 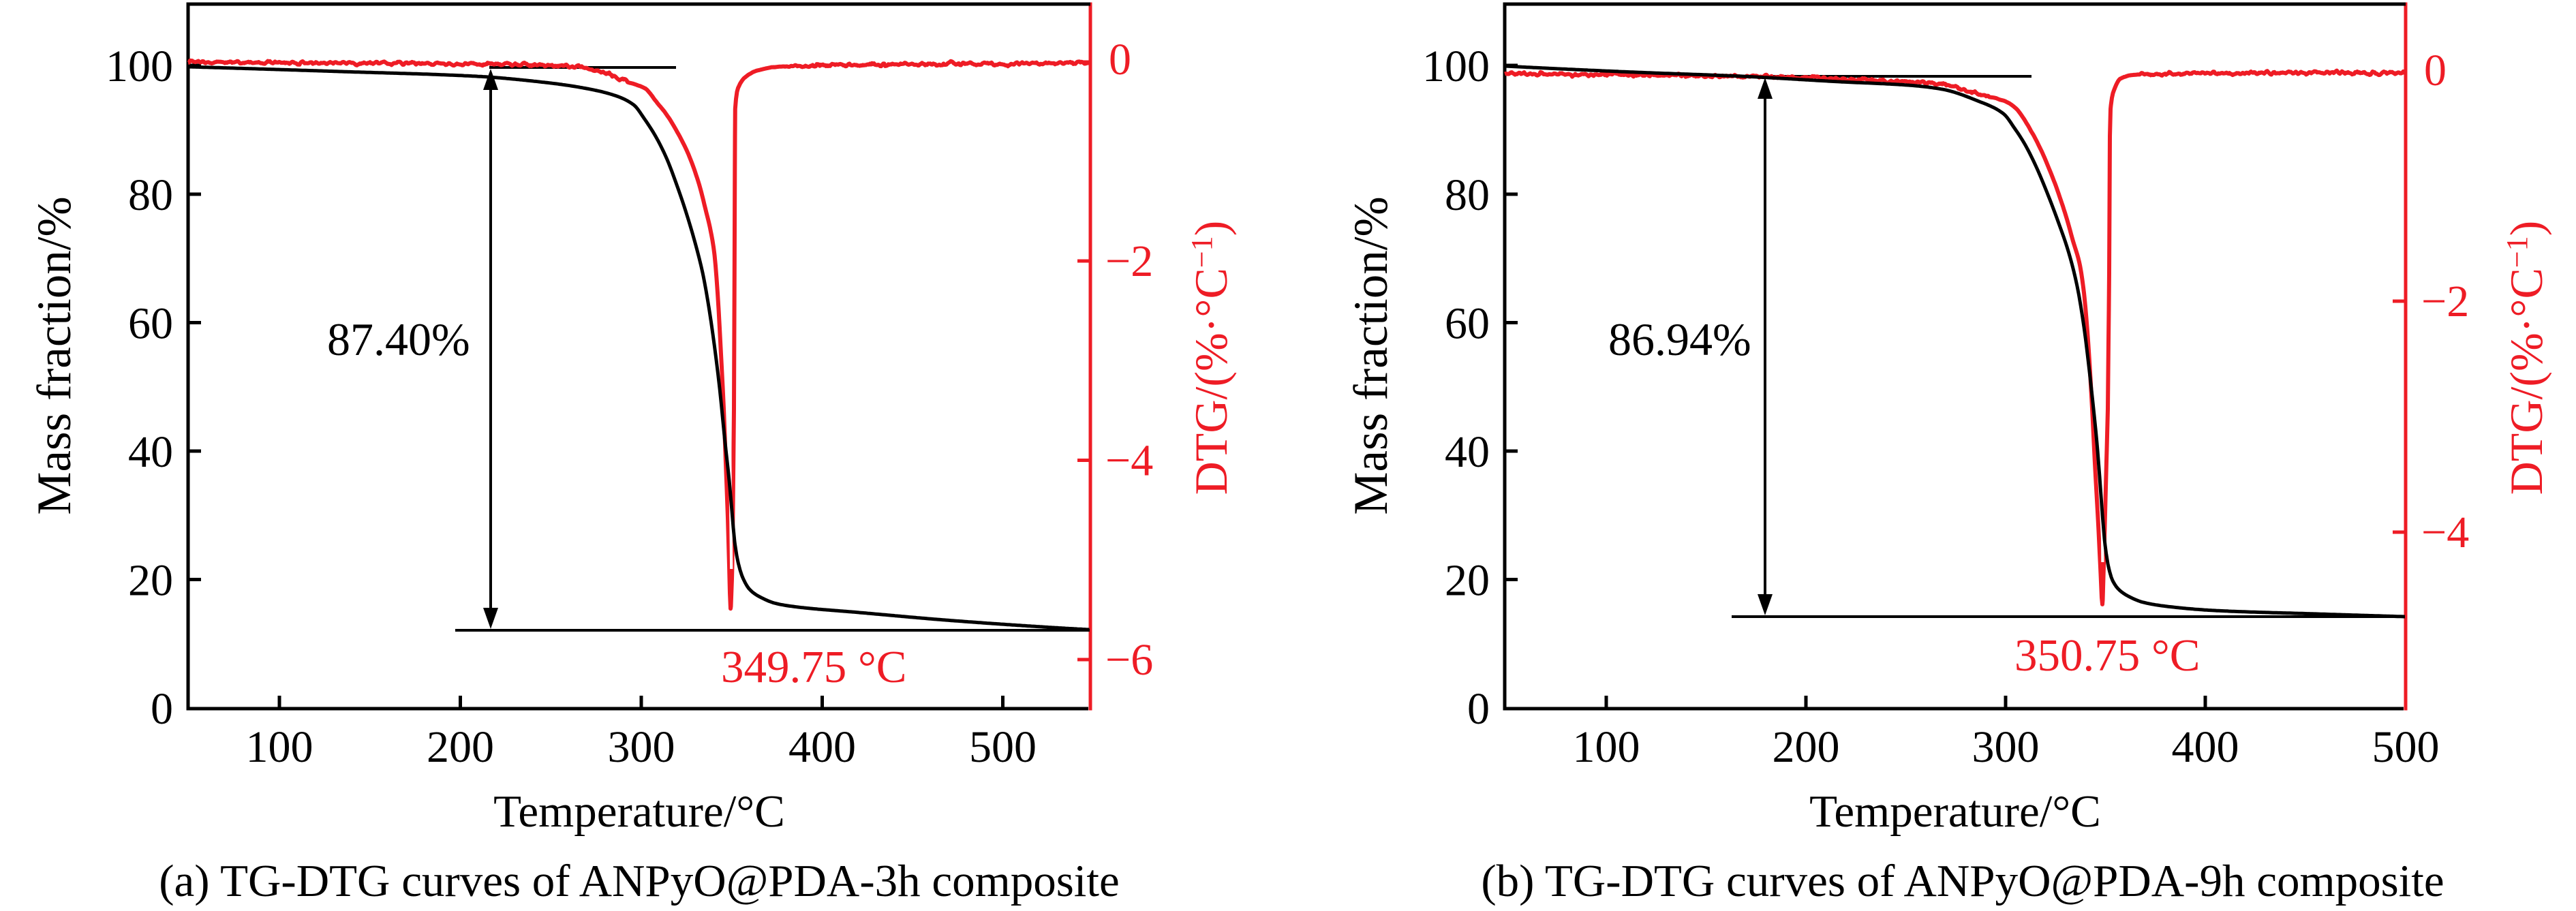 I want to click on svg-text: 87.40%, so click(x=398, y=339).